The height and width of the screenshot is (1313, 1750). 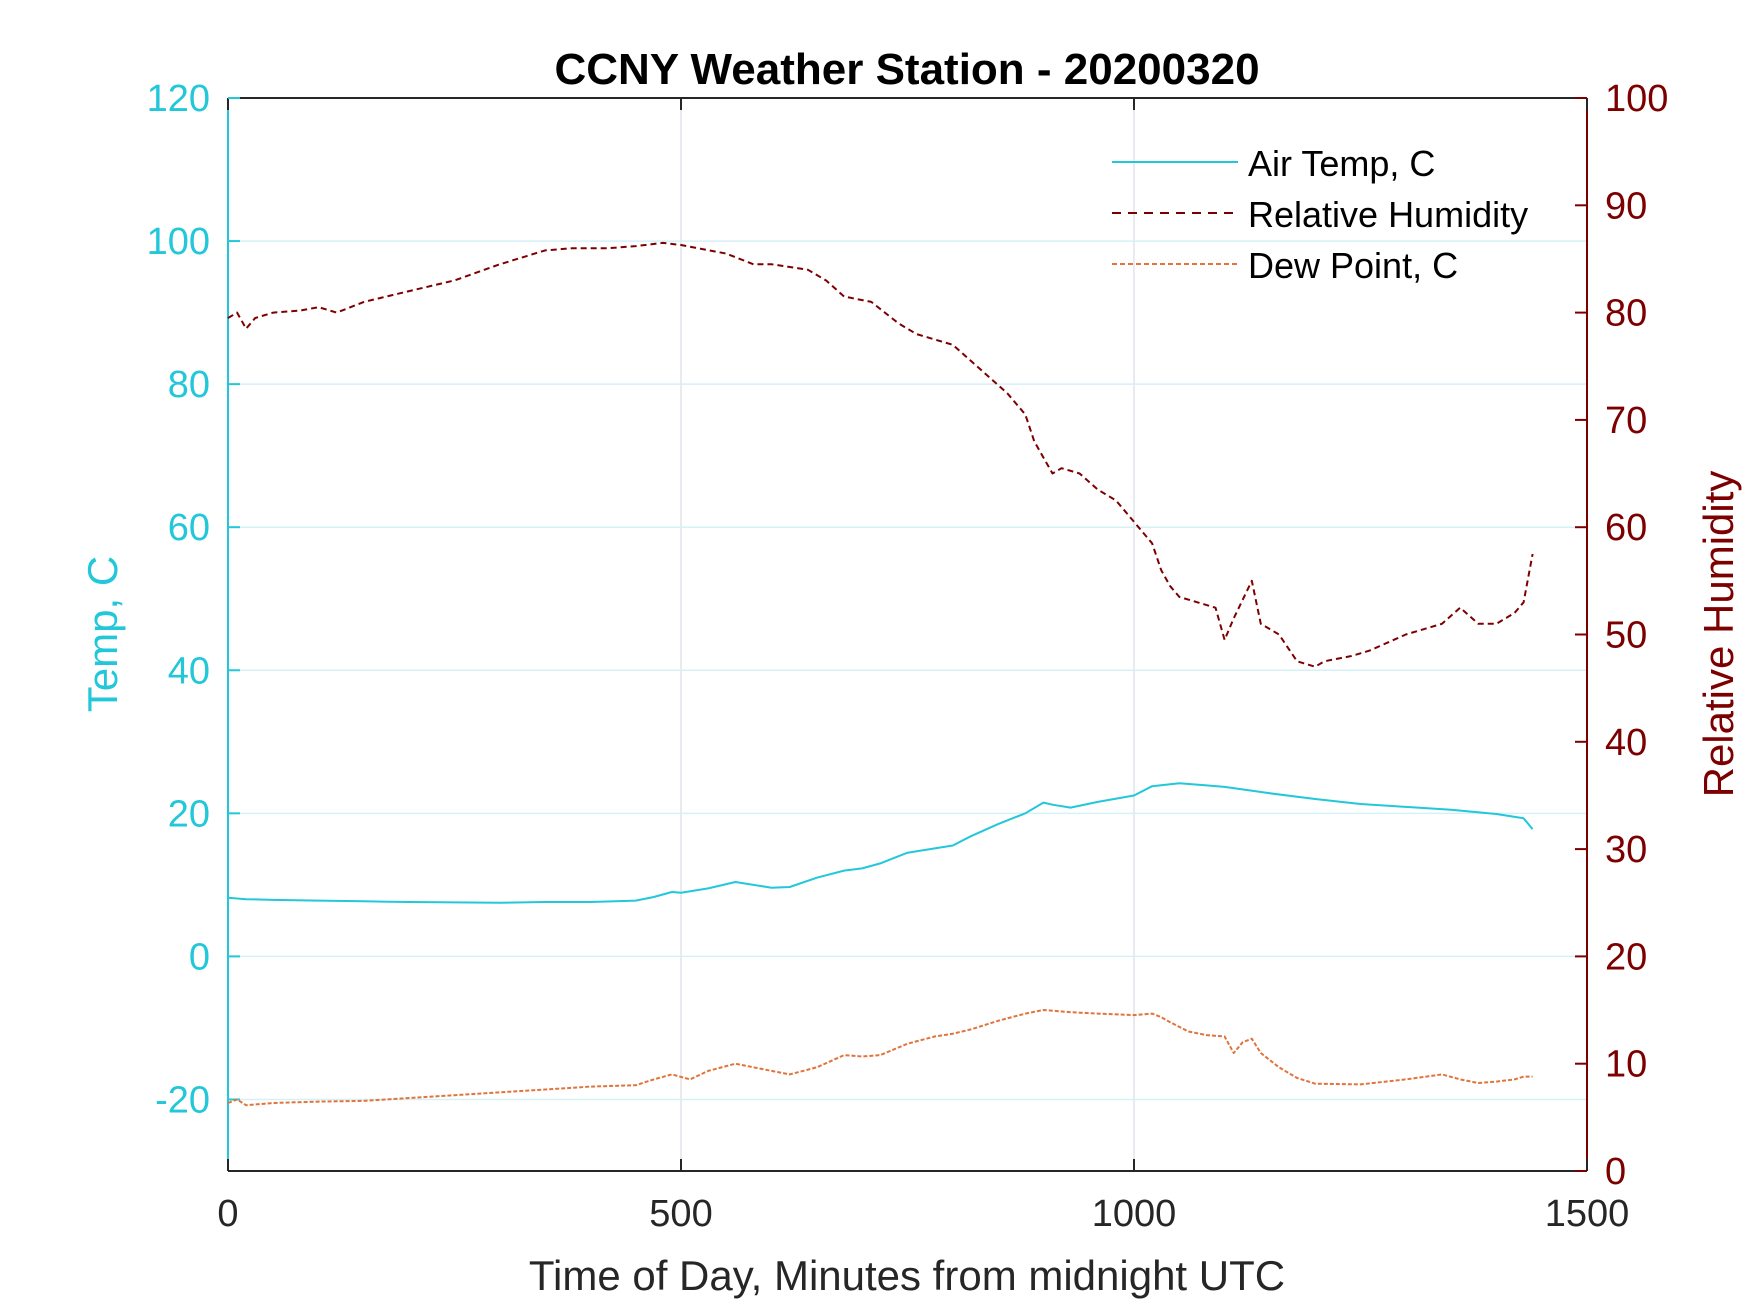 What do you see at coordinates (1626, 528) in the screenshot?
I see `right-y-tick-label: 60` at bounding box center [1626, 528].